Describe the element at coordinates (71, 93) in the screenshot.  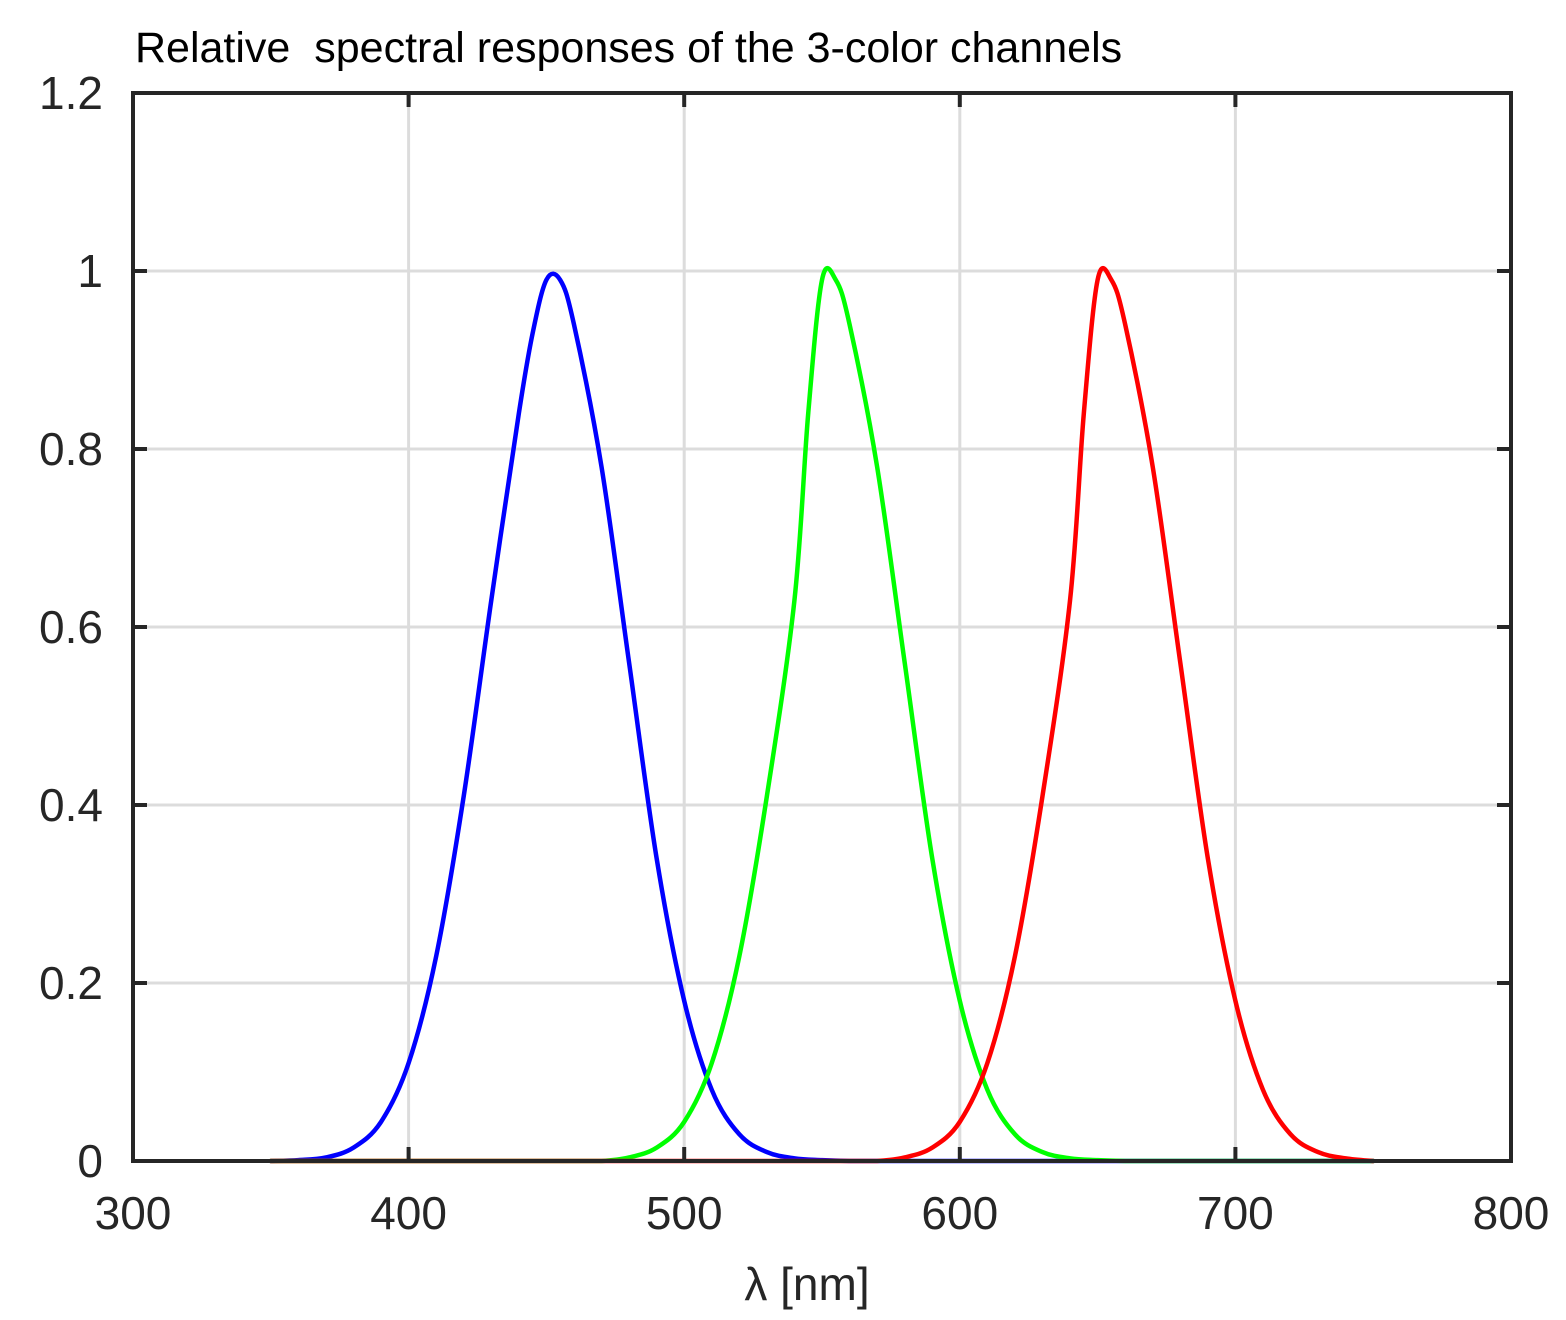
I see `y-tick-label: 1.2` at that location.